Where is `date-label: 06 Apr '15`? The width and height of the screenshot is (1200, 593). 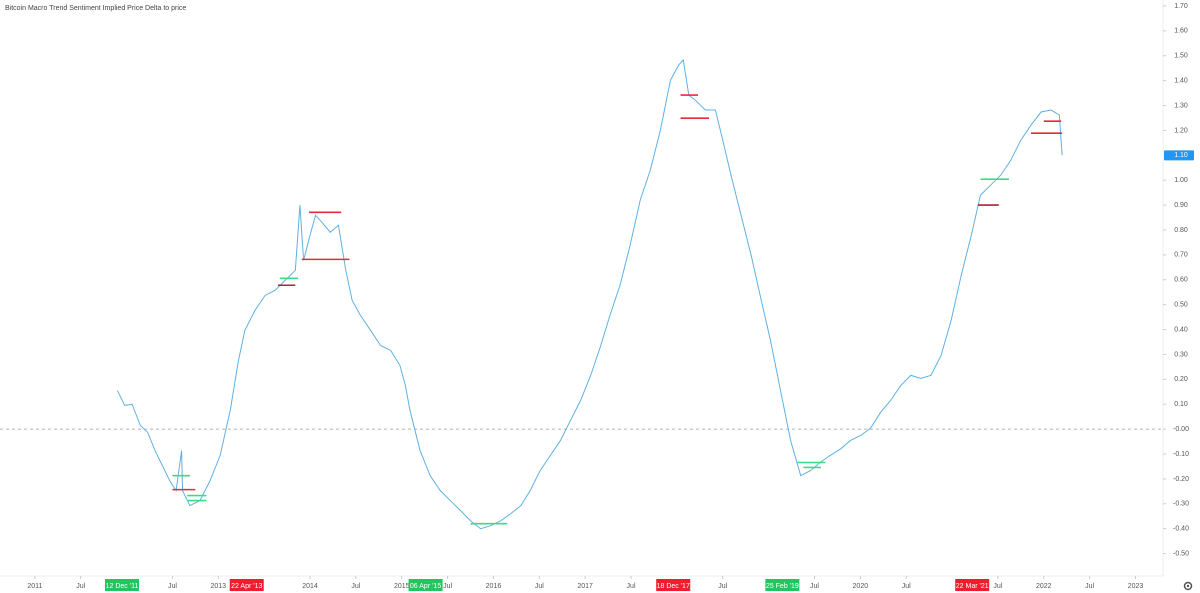 date-label: 06 Apr '15 is located at coordinates (425, 586).